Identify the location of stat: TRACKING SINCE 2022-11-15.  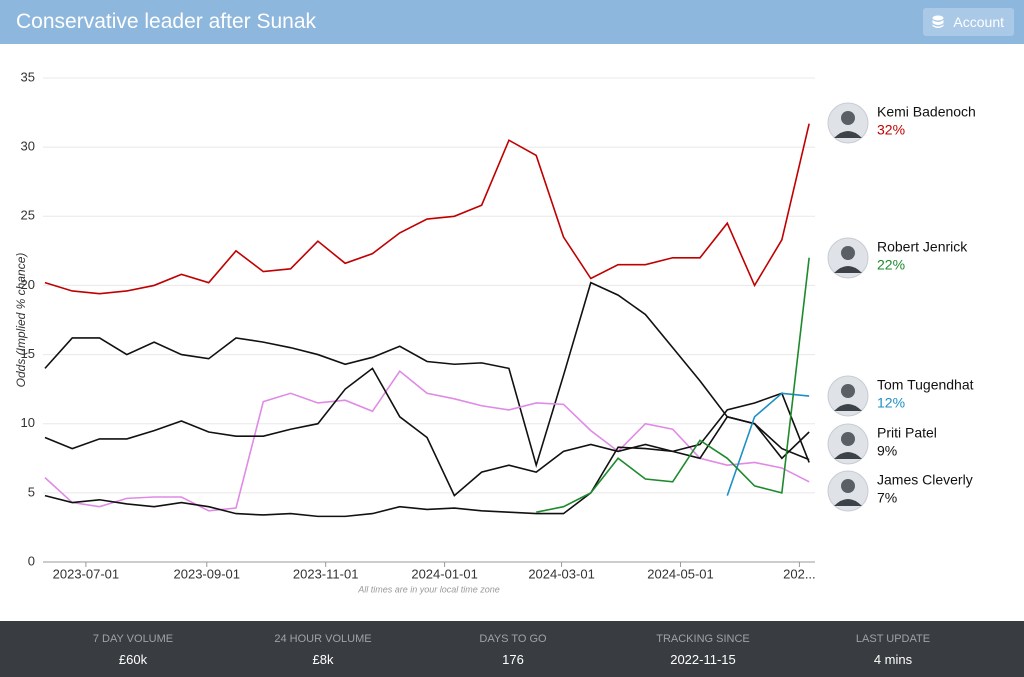
(703, 650).